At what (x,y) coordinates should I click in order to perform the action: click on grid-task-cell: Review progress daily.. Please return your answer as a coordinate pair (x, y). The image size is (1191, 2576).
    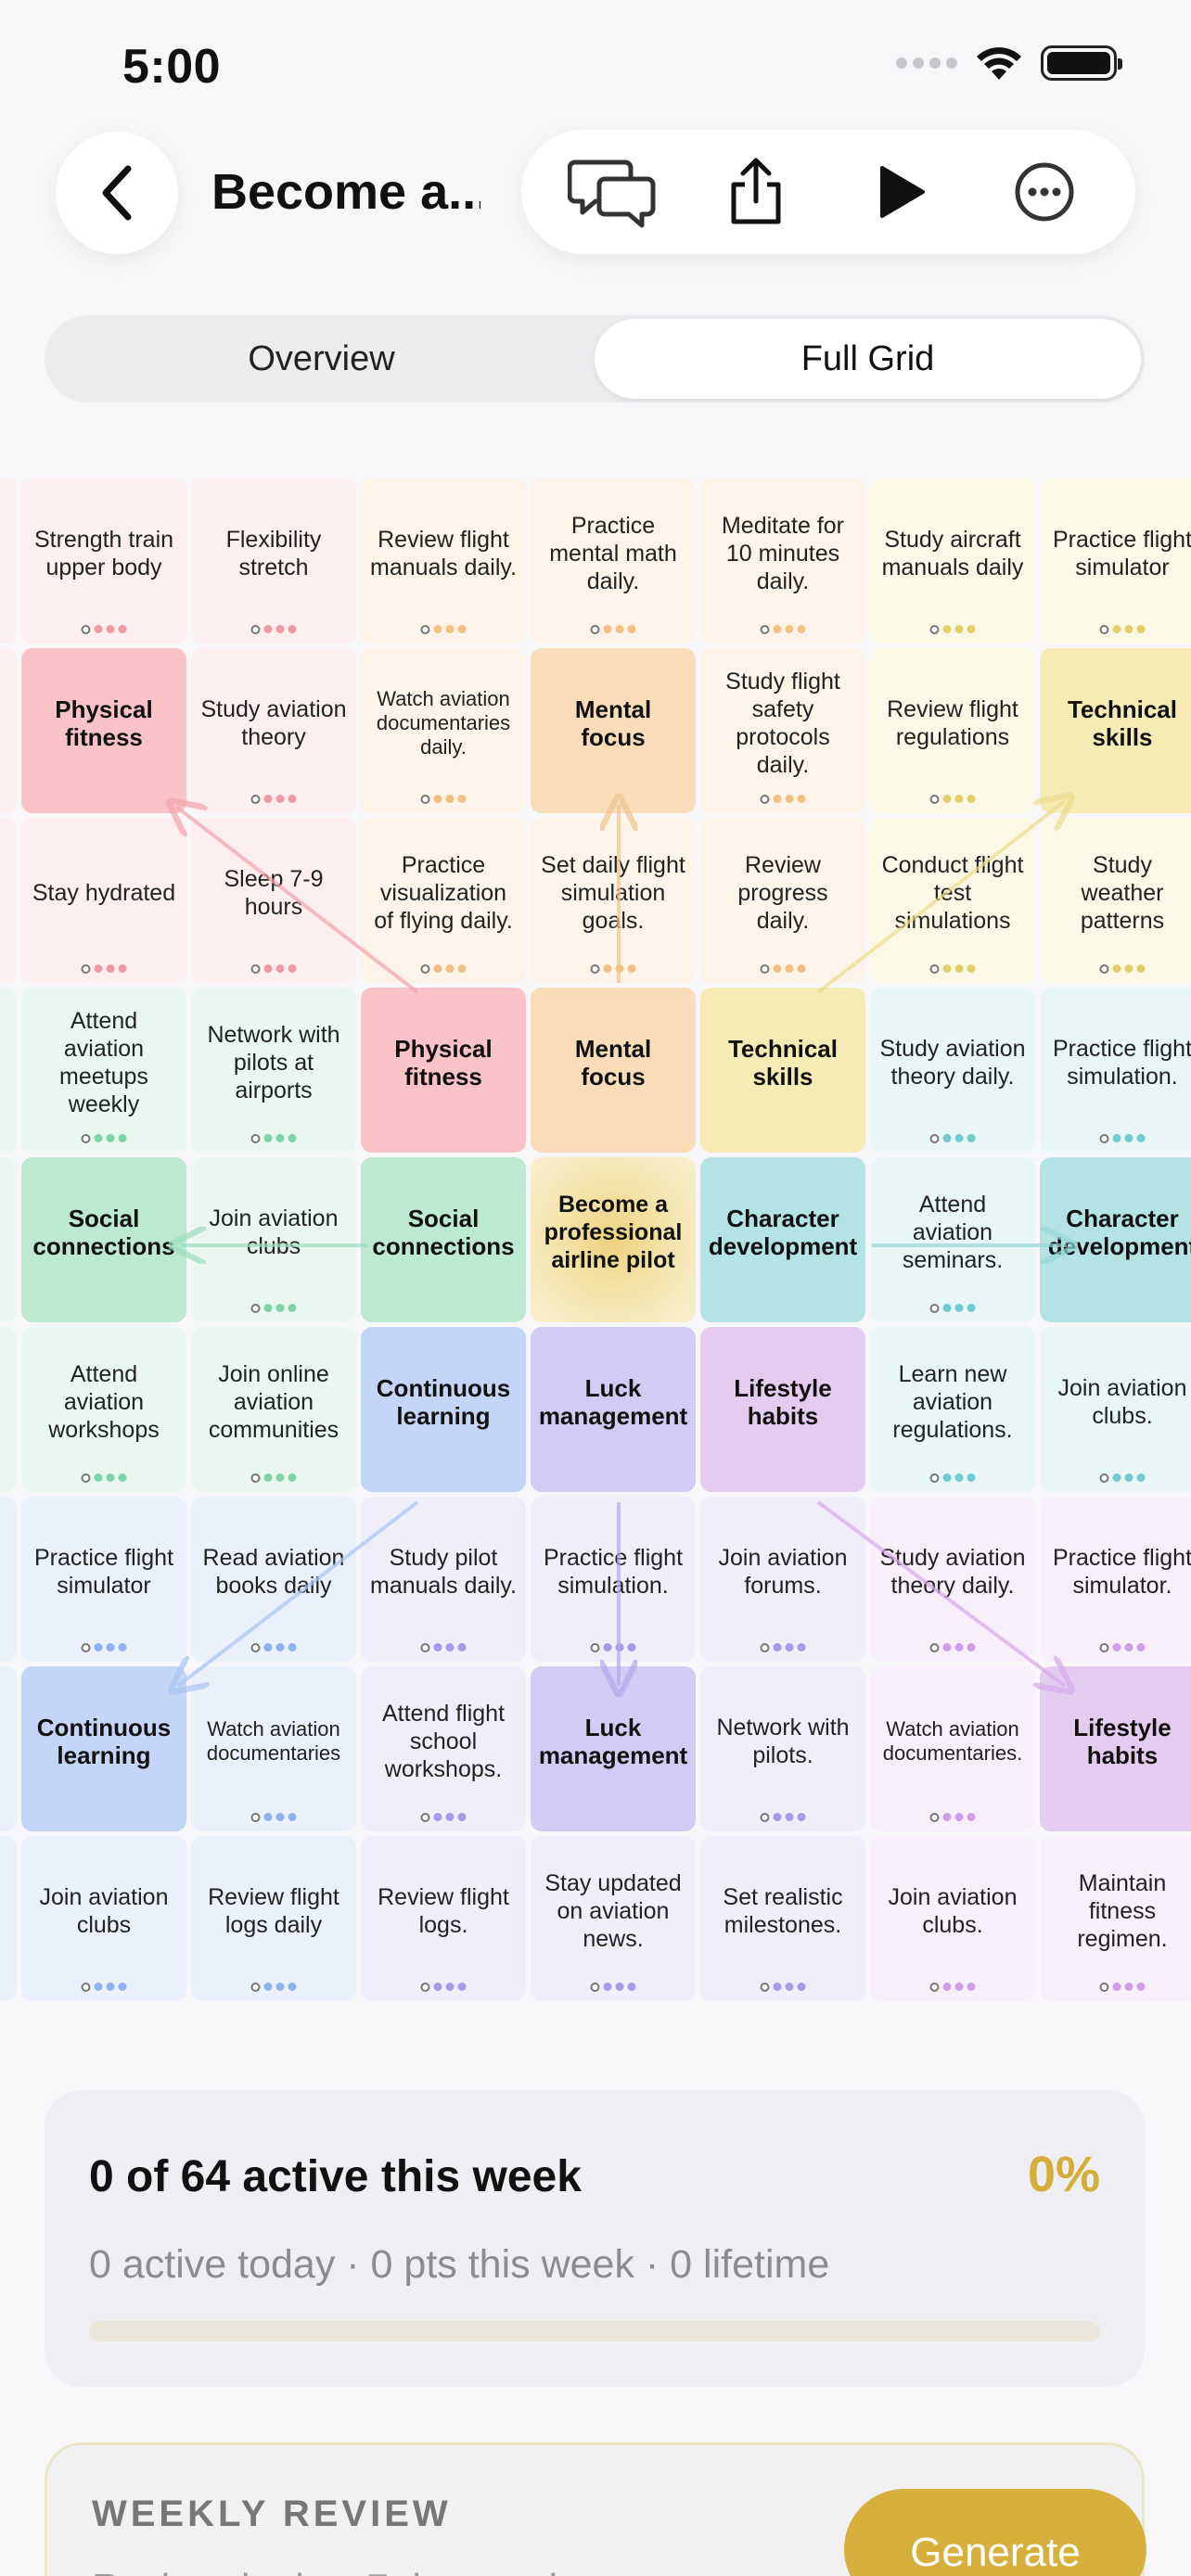
    Looking at the image, I should click on (782, 900).